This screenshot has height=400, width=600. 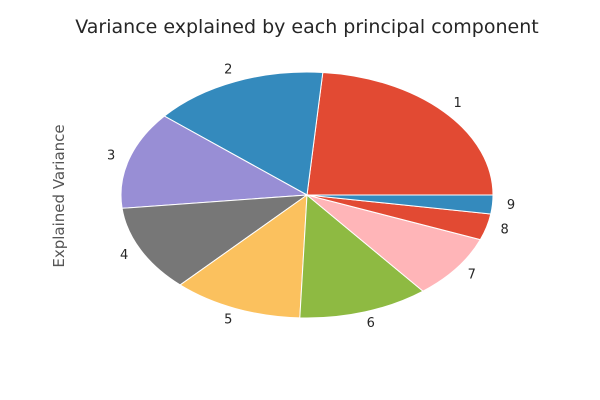 What do you see at coordinates (228, 70) in the screenshot?
I see `slice-label-2: 2` at bounding box center [228, 70].